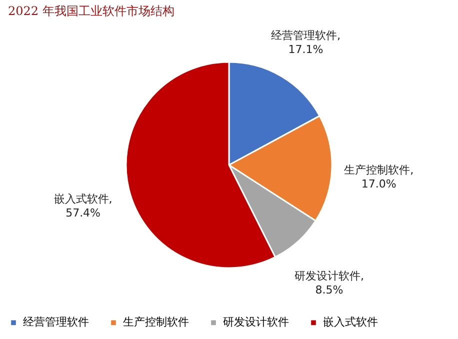  What do you see at coordinates (156, 322) in the screenshot?
I see `legend-label: 生产控制软件` at bounding box center [156, 322].